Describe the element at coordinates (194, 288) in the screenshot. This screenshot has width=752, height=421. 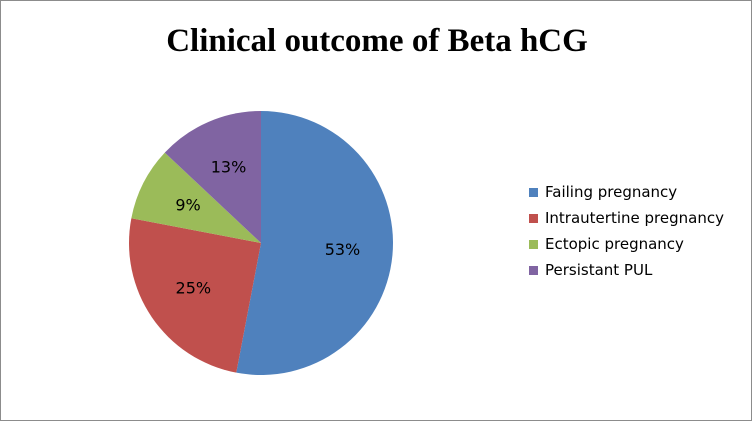
I see `slice-data-label-1: 25%` at that location.